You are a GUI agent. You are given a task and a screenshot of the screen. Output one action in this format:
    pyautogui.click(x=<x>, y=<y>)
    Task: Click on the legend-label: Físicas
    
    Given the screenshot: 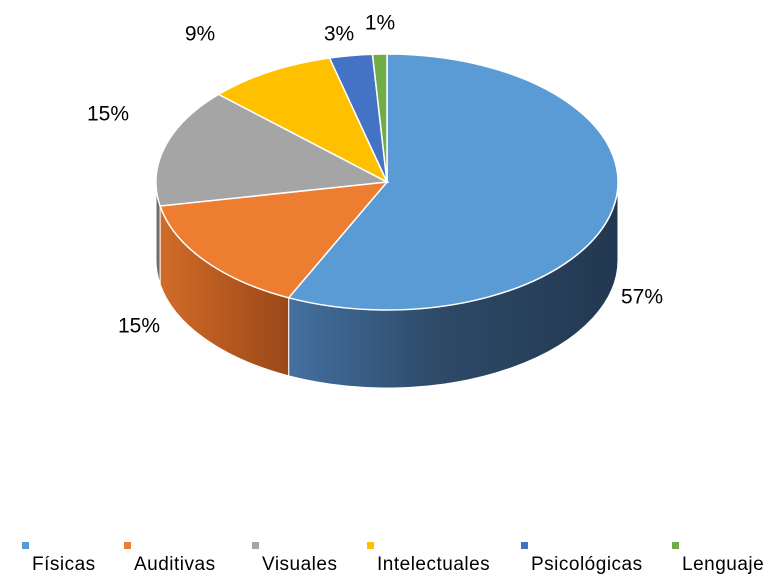 What is the action you would take?
    pyautogui.click(x=64, y=564)
    